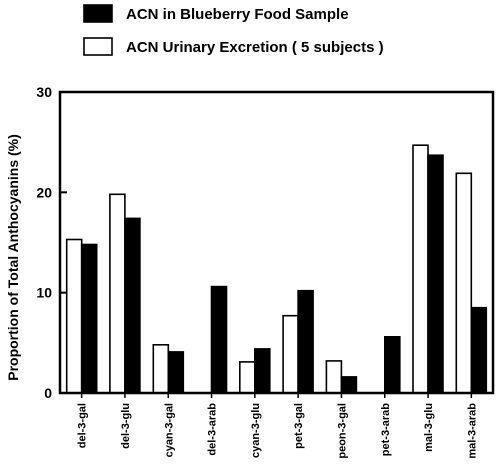 The height and width of the screenshot is (473, 500). Describe the element at coordinates (349, 385) in the screenshot. I see `bar-food-peon-3-gal` at that location.